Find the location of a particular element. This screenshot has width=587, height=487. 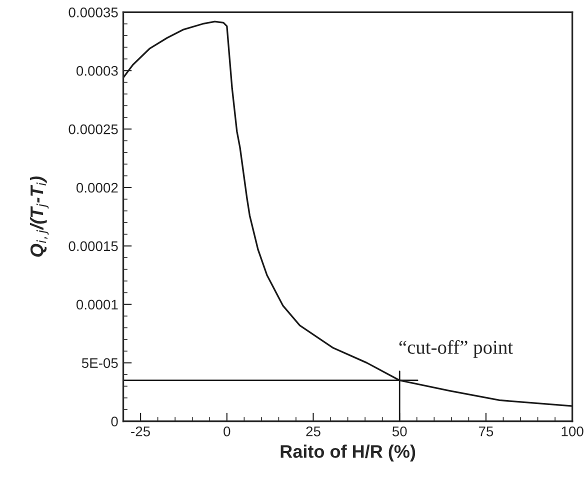

x-tick-label: 0 is located at coordinates (227, 431).